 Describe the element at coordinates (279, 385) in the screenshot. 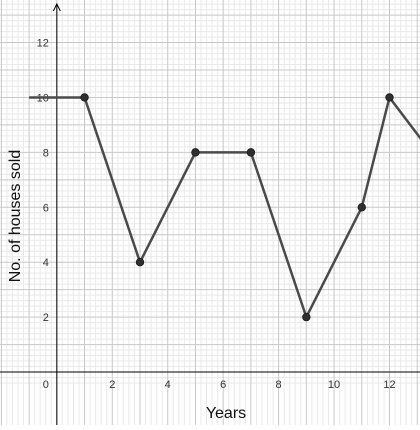

I see `x-tick-label: 8` at that location.